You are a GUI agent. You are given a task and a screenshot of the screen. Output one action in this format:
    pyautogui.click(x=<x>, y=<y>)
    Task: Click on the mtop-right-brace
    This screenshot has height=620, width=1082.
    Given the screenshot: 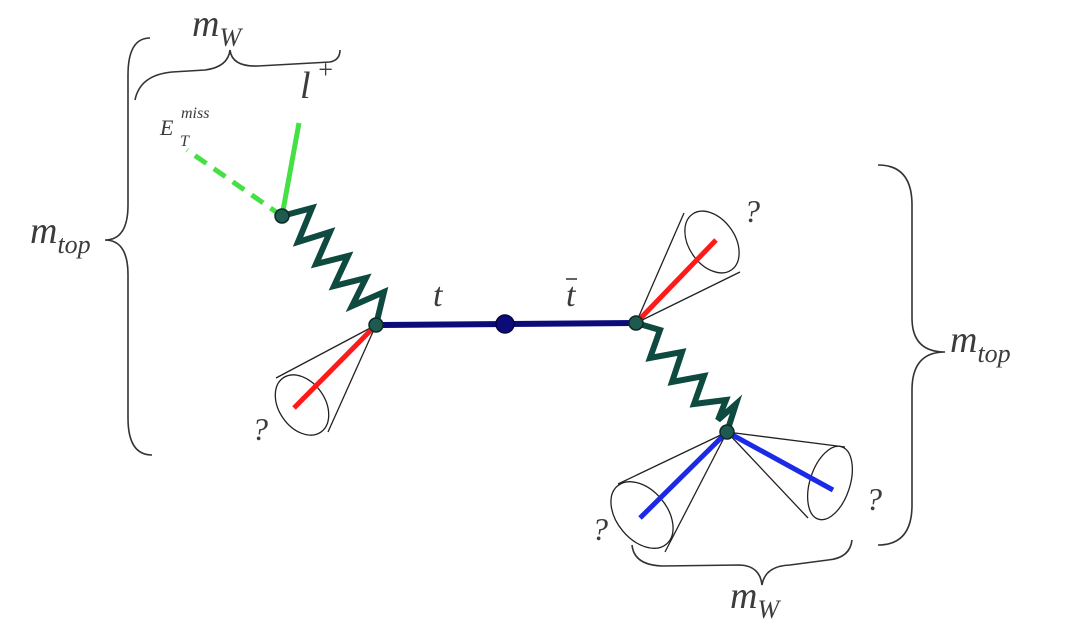 What is the action you would take?
    pyautogui.click(x=911, y=355)
    